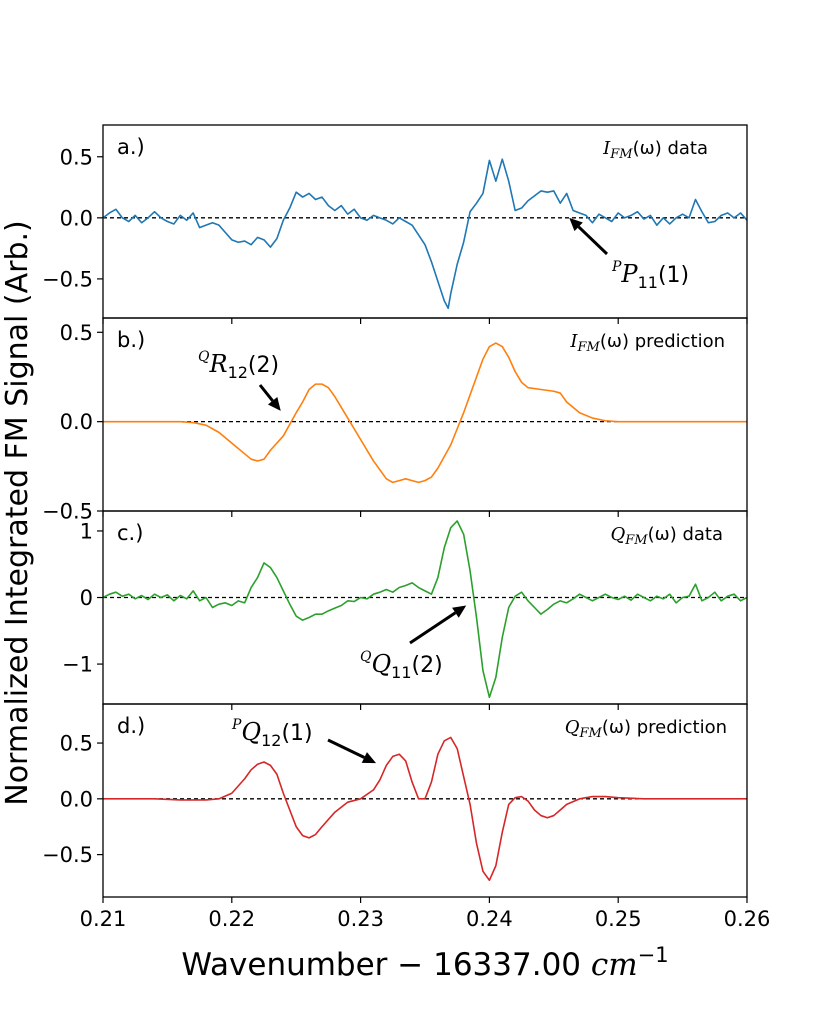 This screenshot has height=1026, width=830. What do you see at coordinates (360, 919) in the screenshot?
I see `x-tick-label: 0.23` at bounding box center [360, 919].